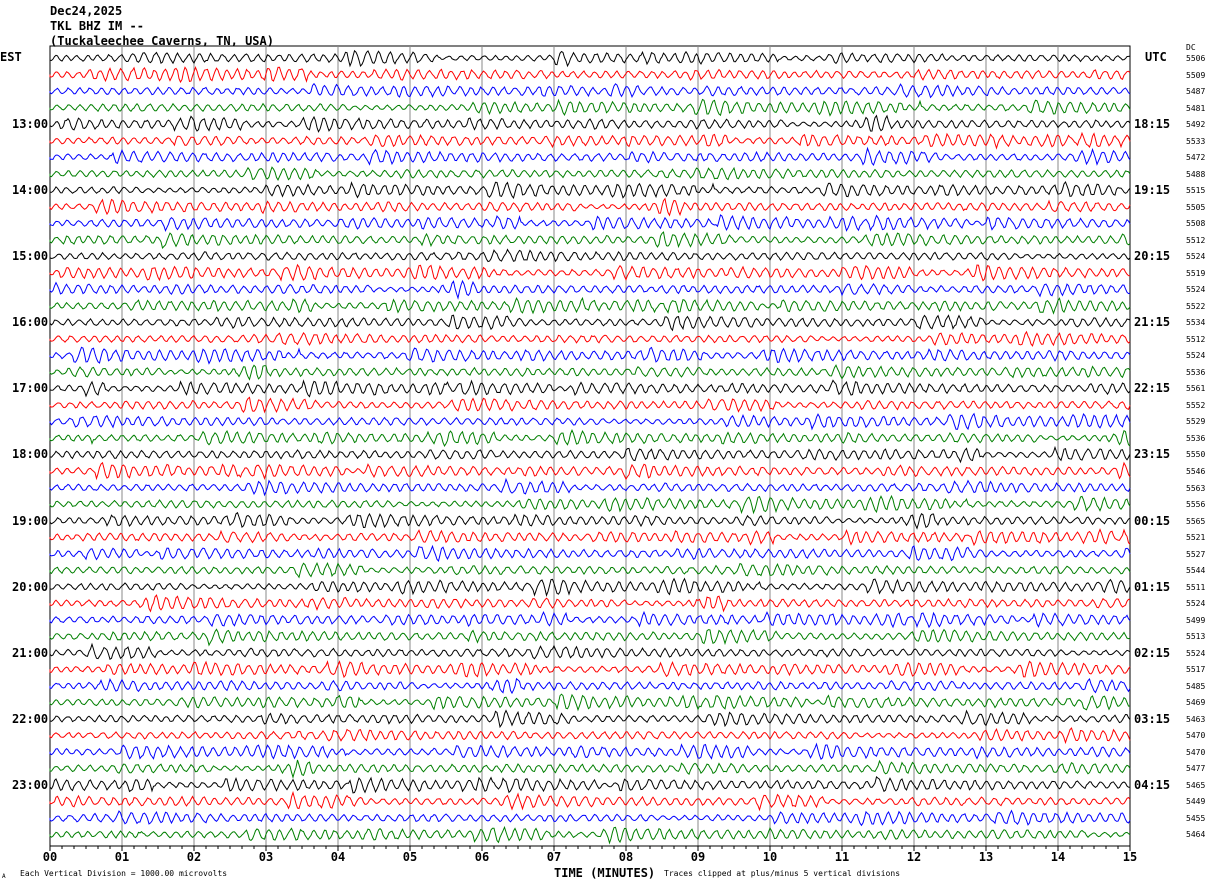 Image resolution: width=1210 pixels, height=886 pixels. What do you see at coordinates (1196, 339) in the screenshot?
I see `dc-offset-label: 5512` at bounding box center [1196, 339].